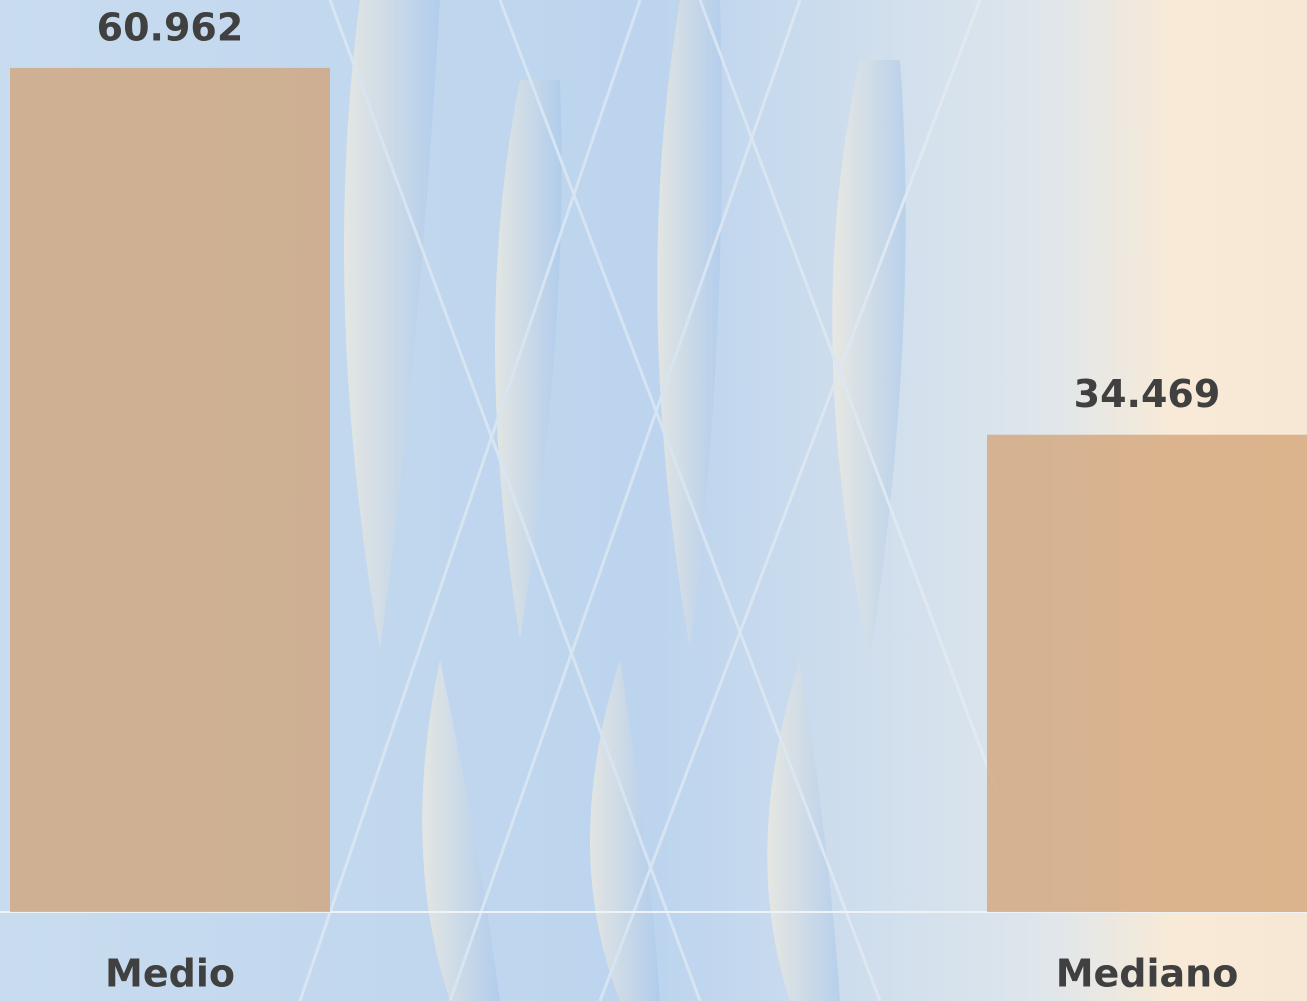  What do you see at coordinates (170, 974) in the screenshot?
I see `x-tick-label: Medio` at bounding box center [170, 974].